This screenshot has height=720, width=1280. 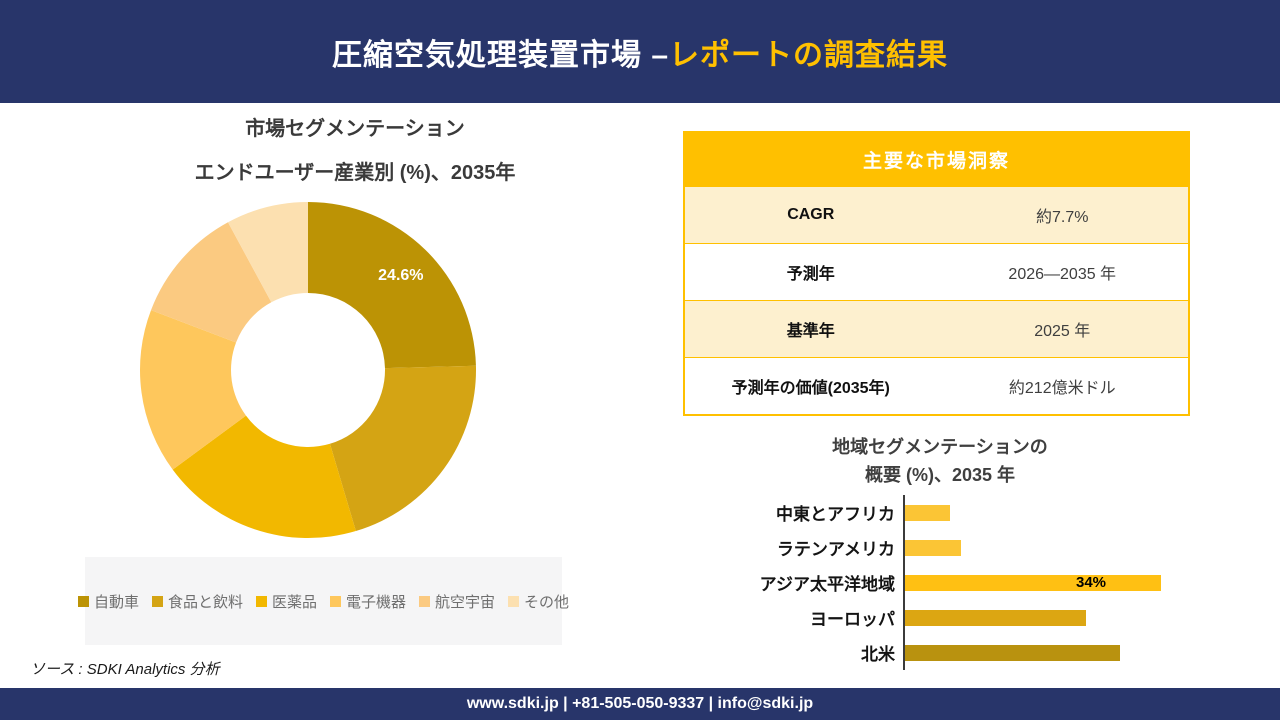 I want to click on bar-chart-title-line2: 概要 (%)、2035 年, so click(x=940, y=474).